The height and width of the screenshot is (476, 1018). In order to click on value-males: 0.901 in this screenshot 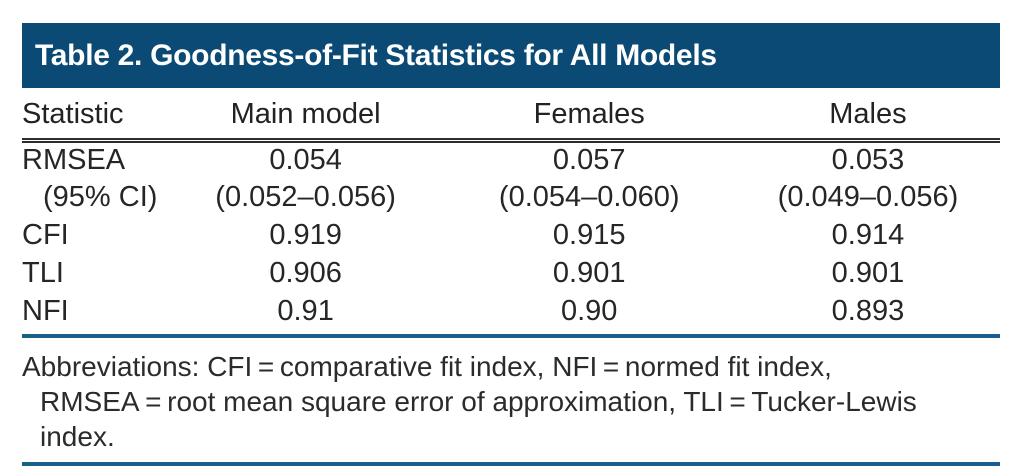, I will do `click(868, 273)`.